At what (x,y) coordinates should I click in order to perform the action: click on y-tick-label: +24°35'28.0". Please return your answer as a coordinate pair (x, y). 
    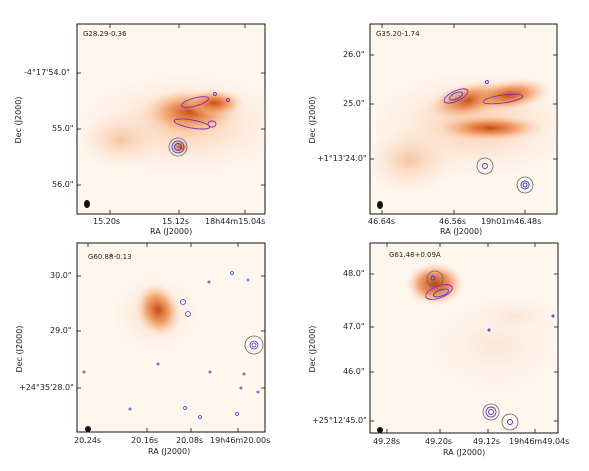
    Looking at the image, I should click on (46, 387).